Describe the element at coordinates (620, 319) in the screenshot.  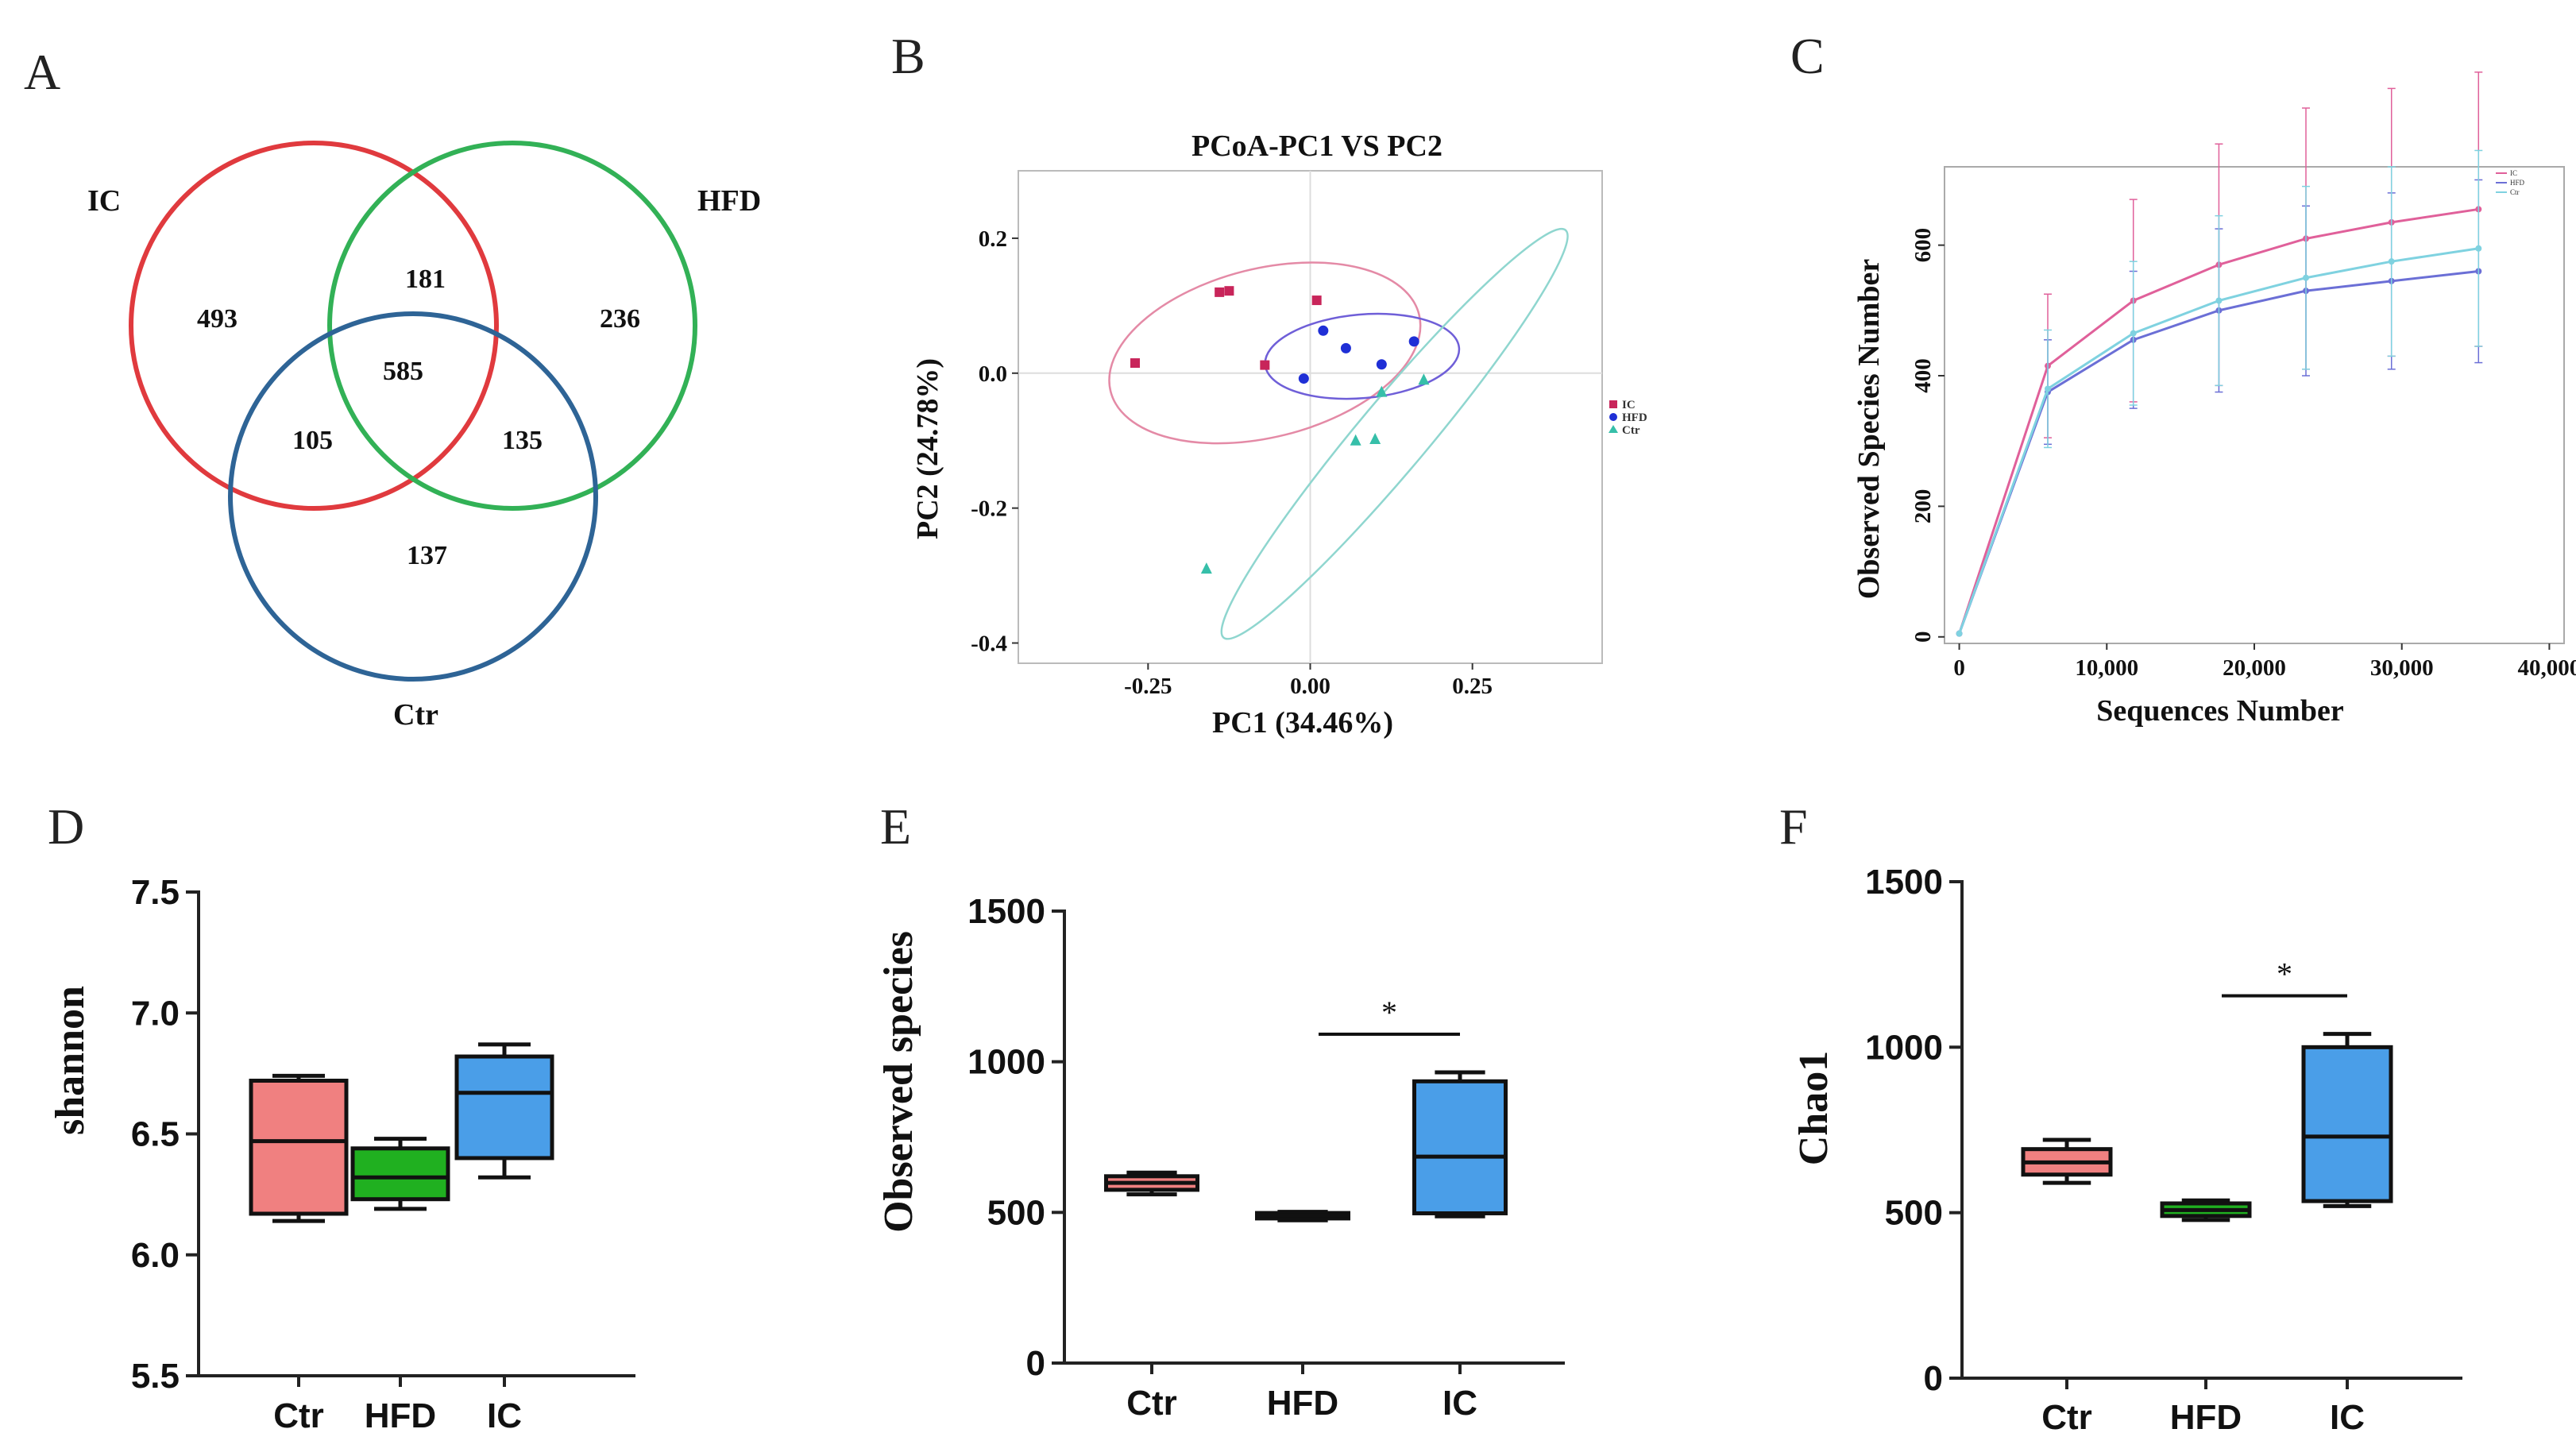
I see `venn-count-hfd-only: 236` at that location.